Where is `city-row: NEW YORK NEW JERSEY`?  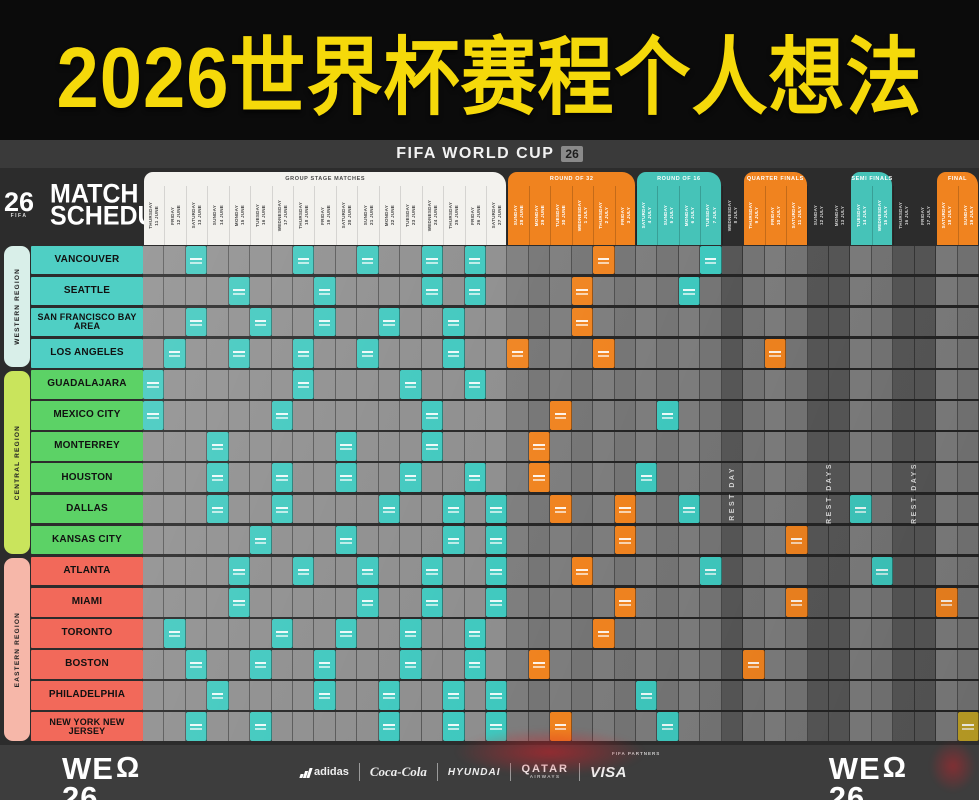 city-row: NEW YORK NEW JERSEY is located at coordinates (87, 726).